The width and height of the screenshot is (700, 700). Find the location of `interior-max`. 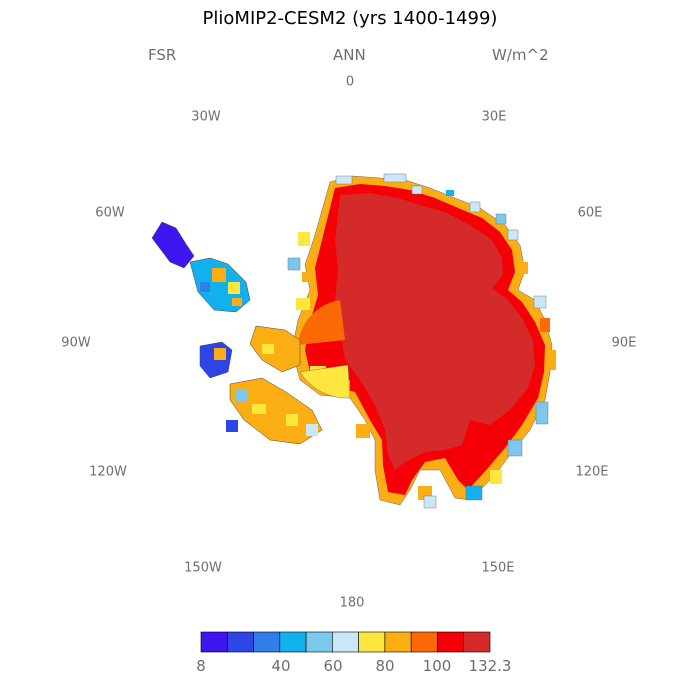

interior-max is located at coordinates (435, 331).